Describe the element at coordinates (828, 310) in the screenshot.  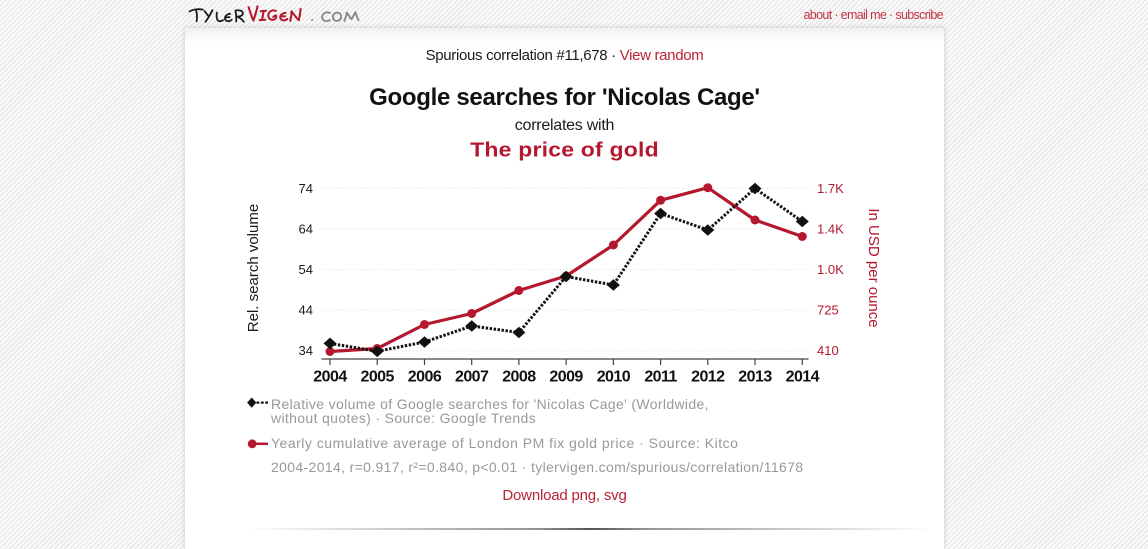
I see `svg-text: 725` at that location.